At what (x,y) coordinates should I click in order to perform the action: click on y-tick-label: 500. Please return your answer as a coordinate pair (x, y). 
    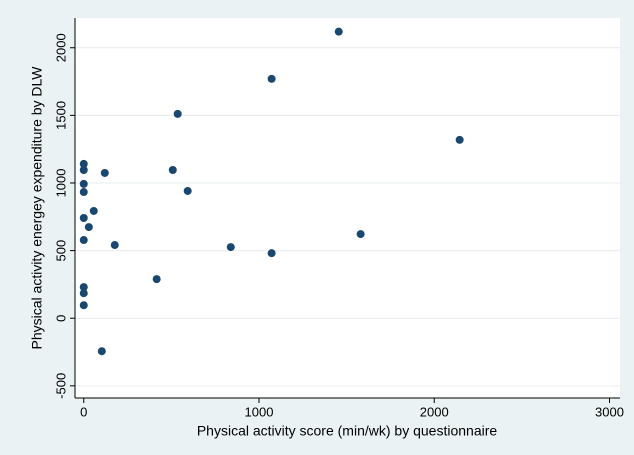
    Looking at the image, I should click on (60, 251).